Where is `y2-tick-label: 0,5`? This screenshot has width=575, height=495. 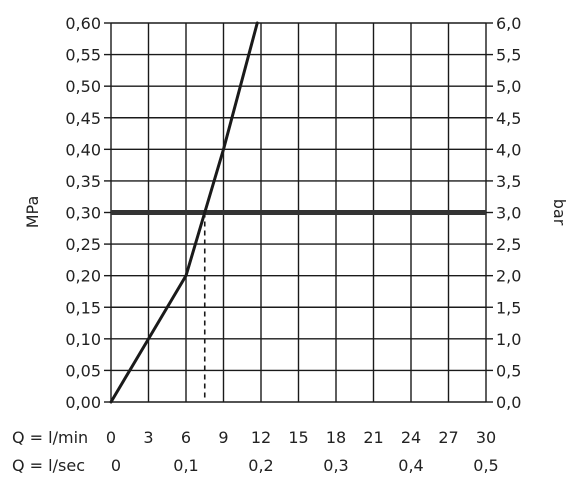
y2-tick-label: 0,5 is located at coordinates (508, 370).